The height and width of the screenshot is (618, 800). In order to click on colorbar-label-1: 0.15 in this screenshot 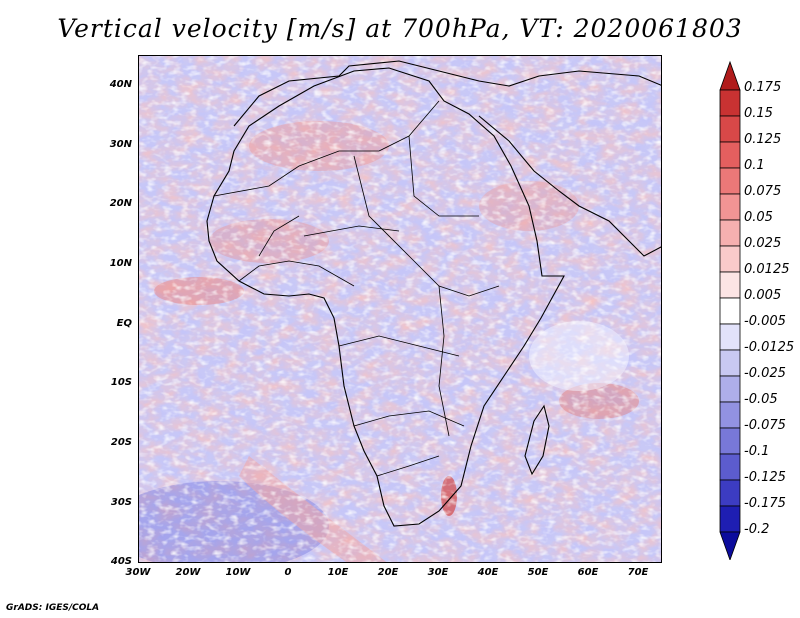, I will do `click(758, 113)`.